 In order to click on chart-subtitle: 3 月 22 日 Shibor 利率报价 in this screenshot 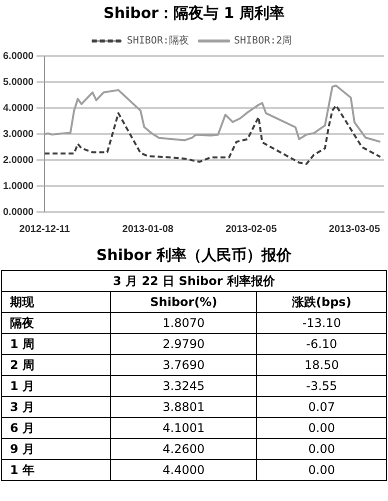, I will do `click(194, 281)`.